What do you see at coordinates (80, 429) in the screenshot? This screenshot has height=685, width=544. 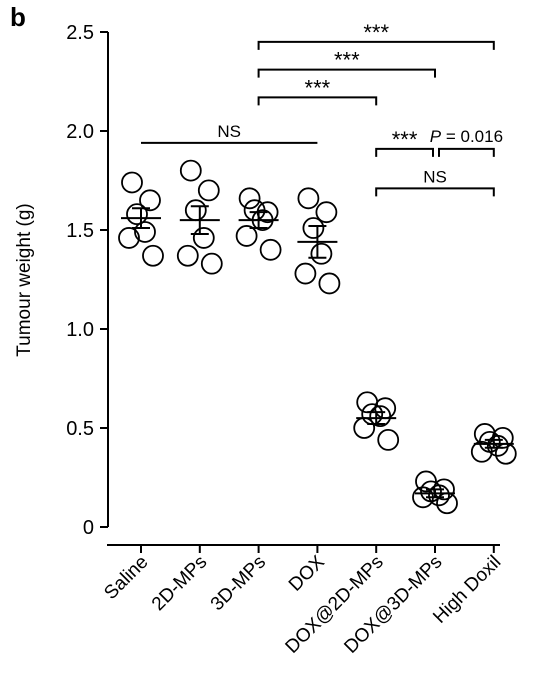 I see `y-tick-label: 0.5` at bounding box center [80, 429].